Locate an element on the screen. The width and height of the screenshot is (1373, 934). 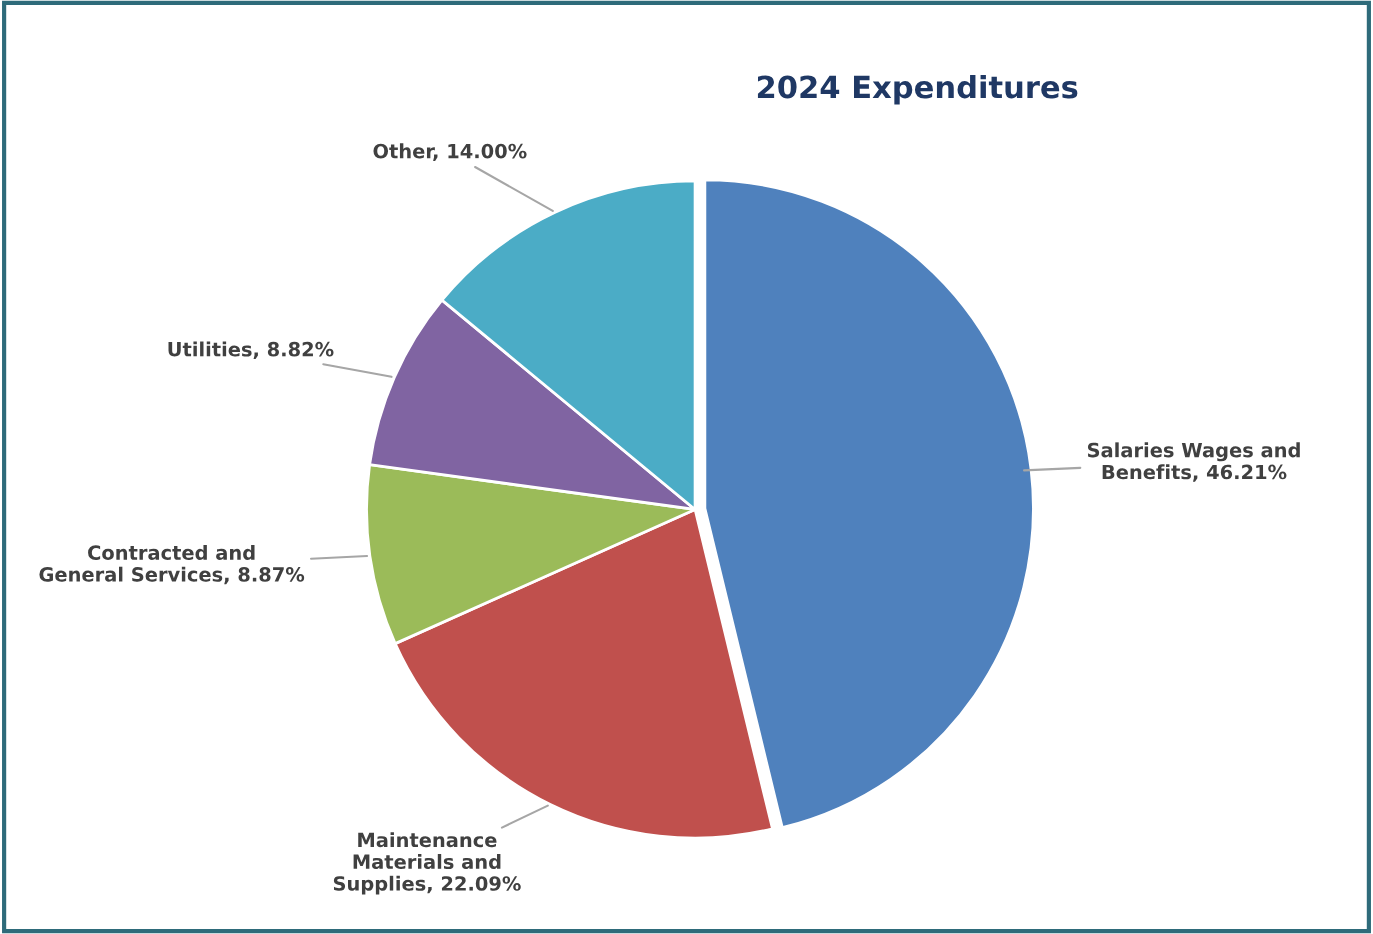
slice-label: Utilities, 8.82% is located at coordinates (251, 350).